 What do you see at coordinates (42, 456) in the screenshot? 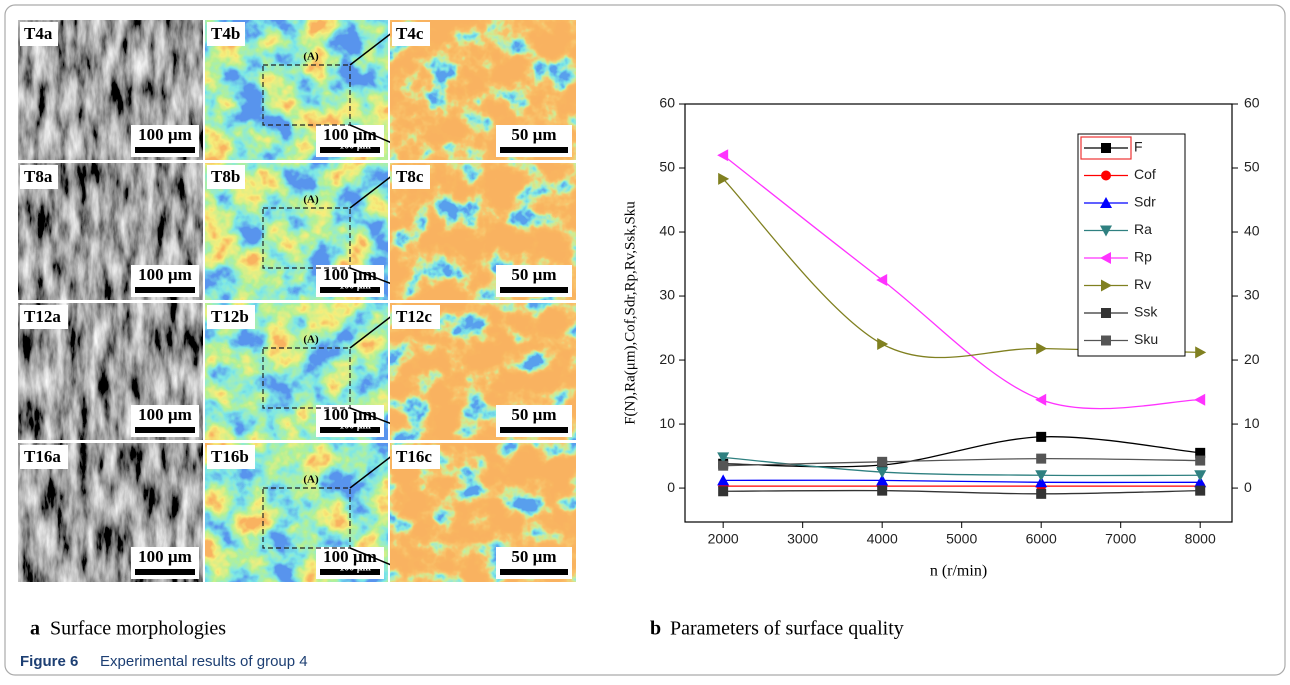
I see `panel-label: T16a` at bounding box center [42, 456].